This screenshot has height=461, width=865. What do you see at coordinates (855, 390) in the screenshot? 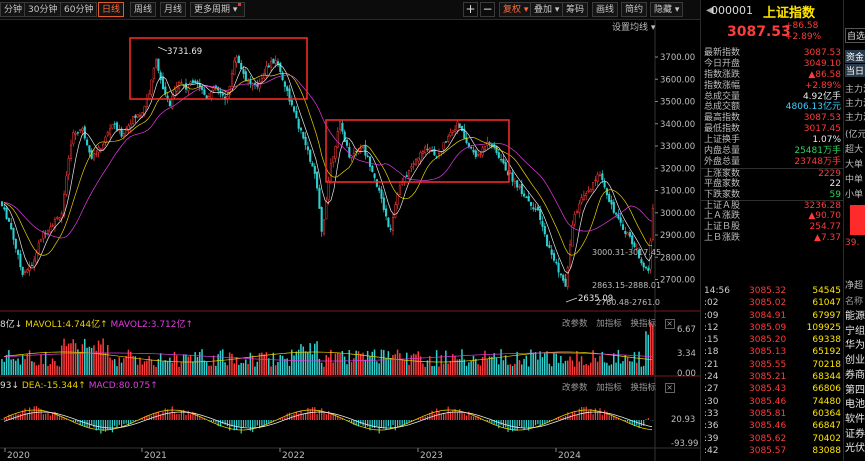
I see `sector-item: 第四` at bounding box center [855, 390].